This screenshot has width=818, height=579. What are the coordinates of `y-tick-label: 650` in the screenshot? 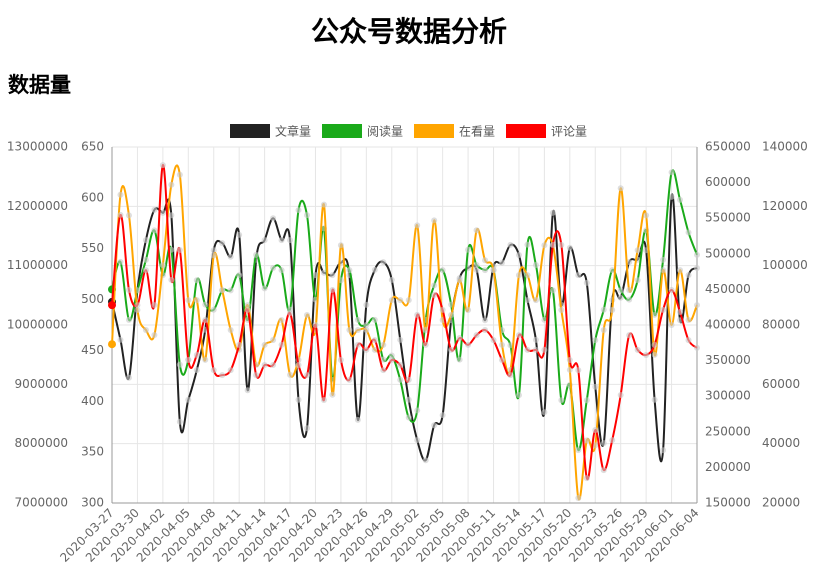 It's located at (92, 147).